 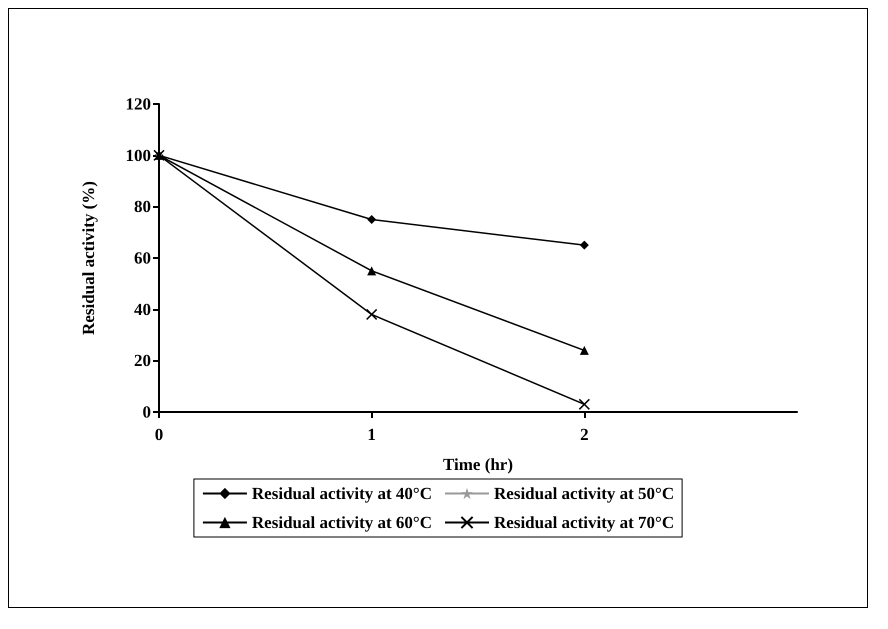 I want to click on y-tick-label: 0, so click(x=146, y=412).